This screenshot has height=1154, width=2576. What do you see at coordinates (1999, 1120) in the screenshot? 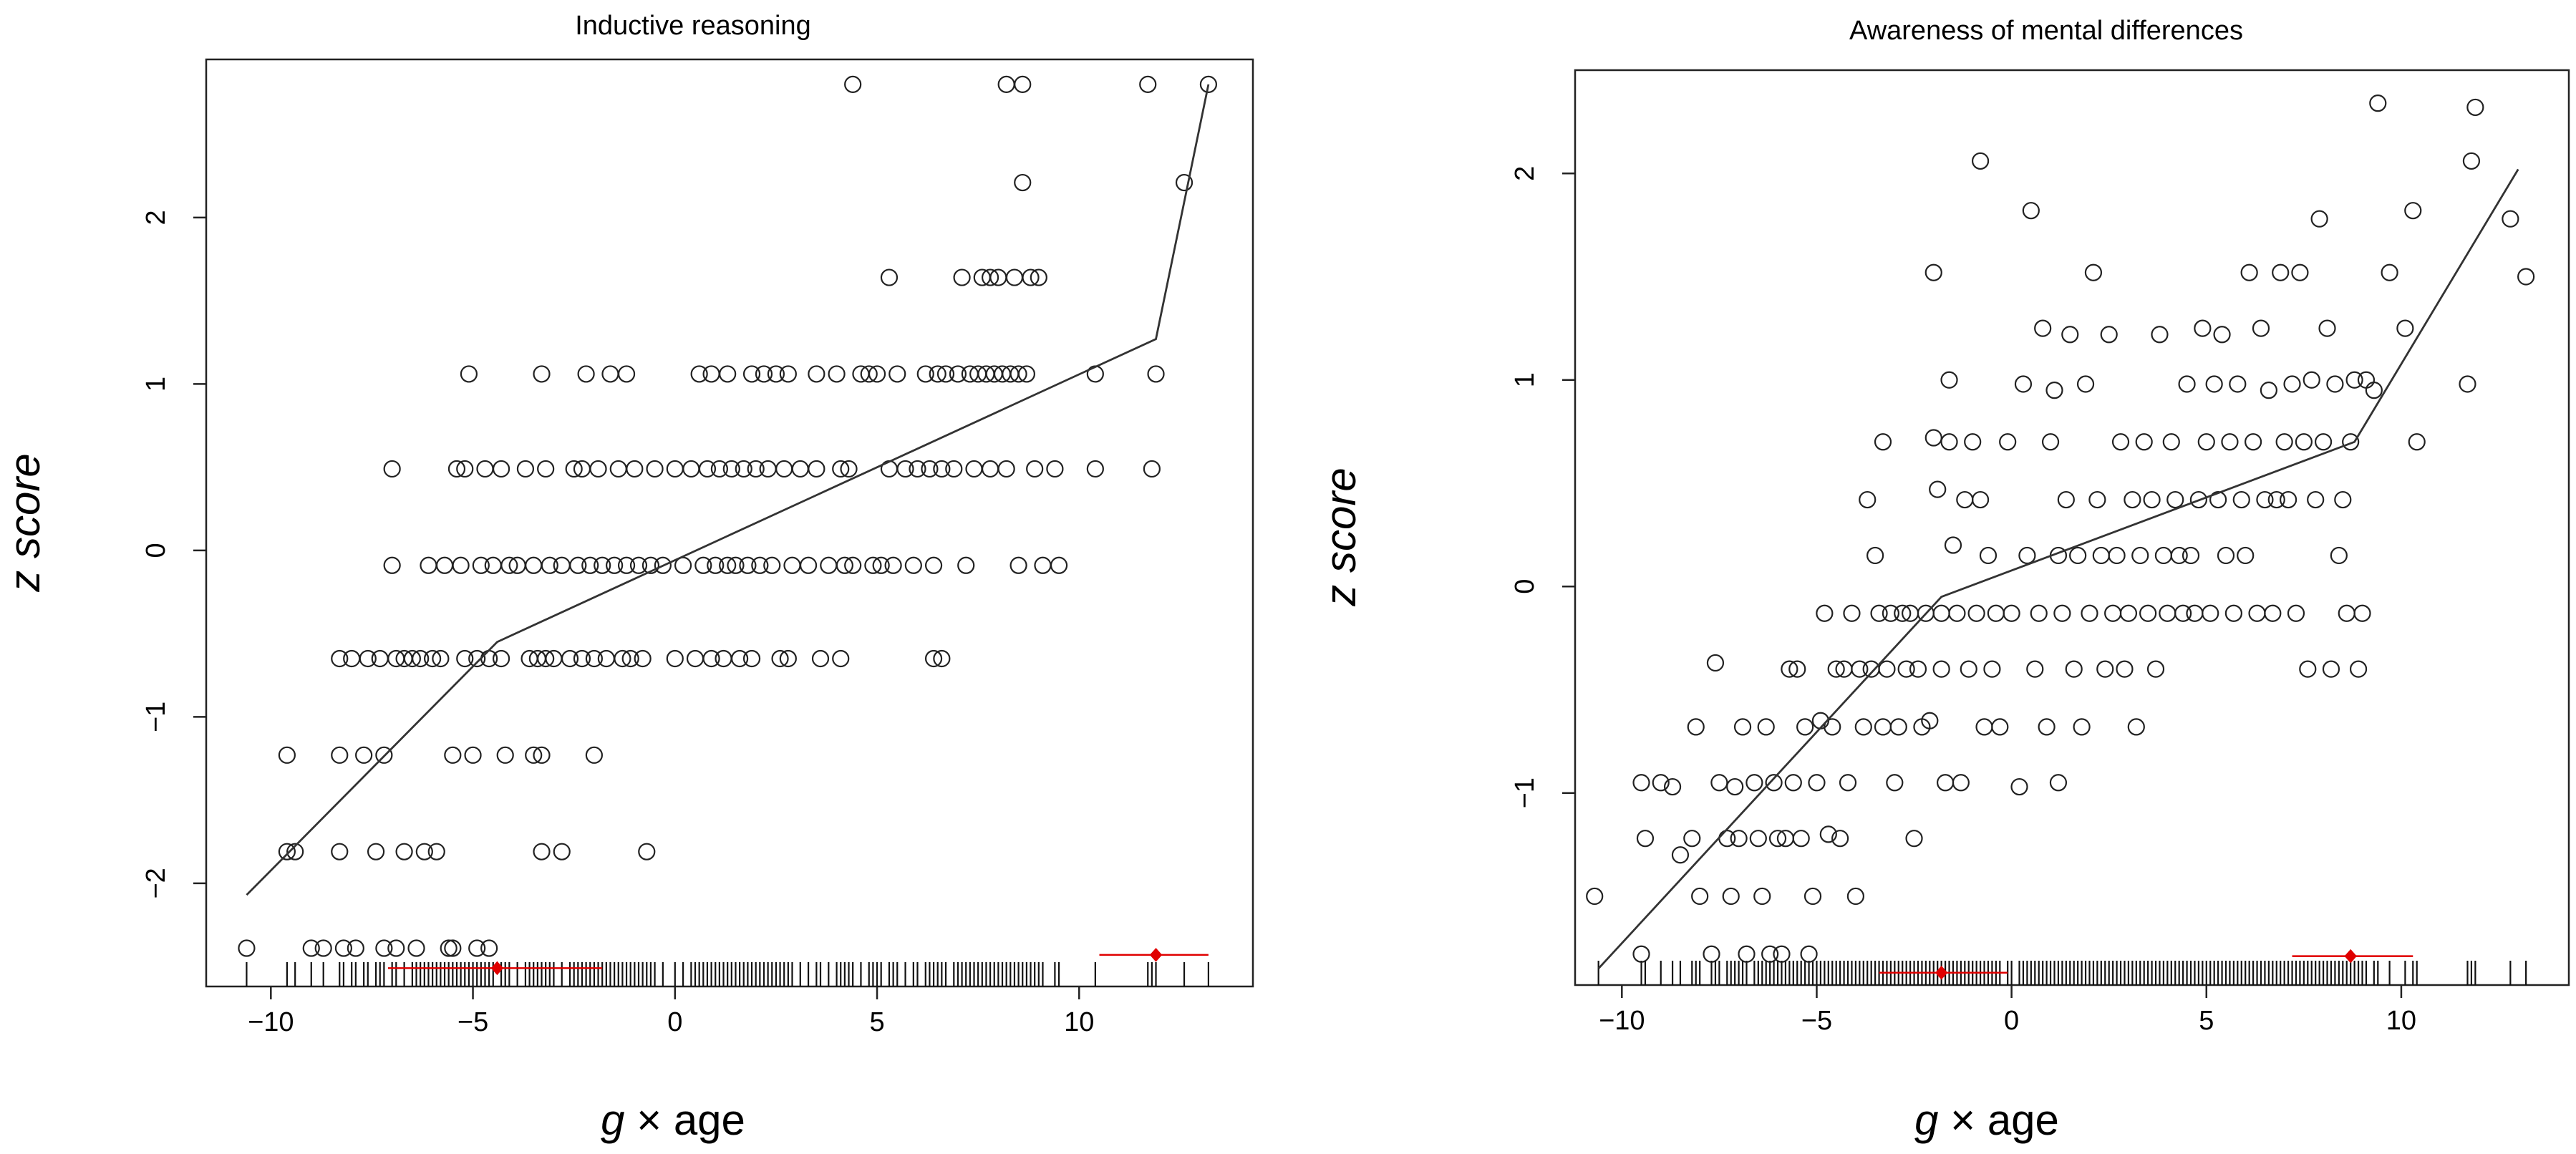
I see `x-axis-label-rest: × age` at bounding box center [1999, 1120].